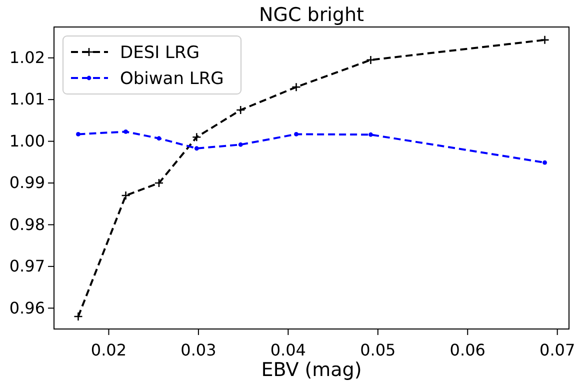 This screenshot has height=384, width=587. Describe the element at coordinates (27, 99) in the screenshot. I see `y-tick-label: 1.01` at that location.